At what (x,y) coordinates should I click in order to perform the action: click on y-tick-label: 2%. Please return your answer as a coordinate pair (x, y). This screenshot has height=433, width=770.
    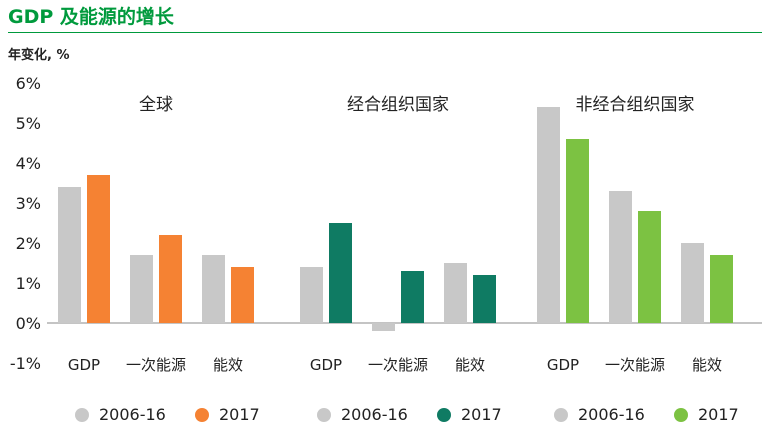
    Looking at the image, I should click on (28, 243).